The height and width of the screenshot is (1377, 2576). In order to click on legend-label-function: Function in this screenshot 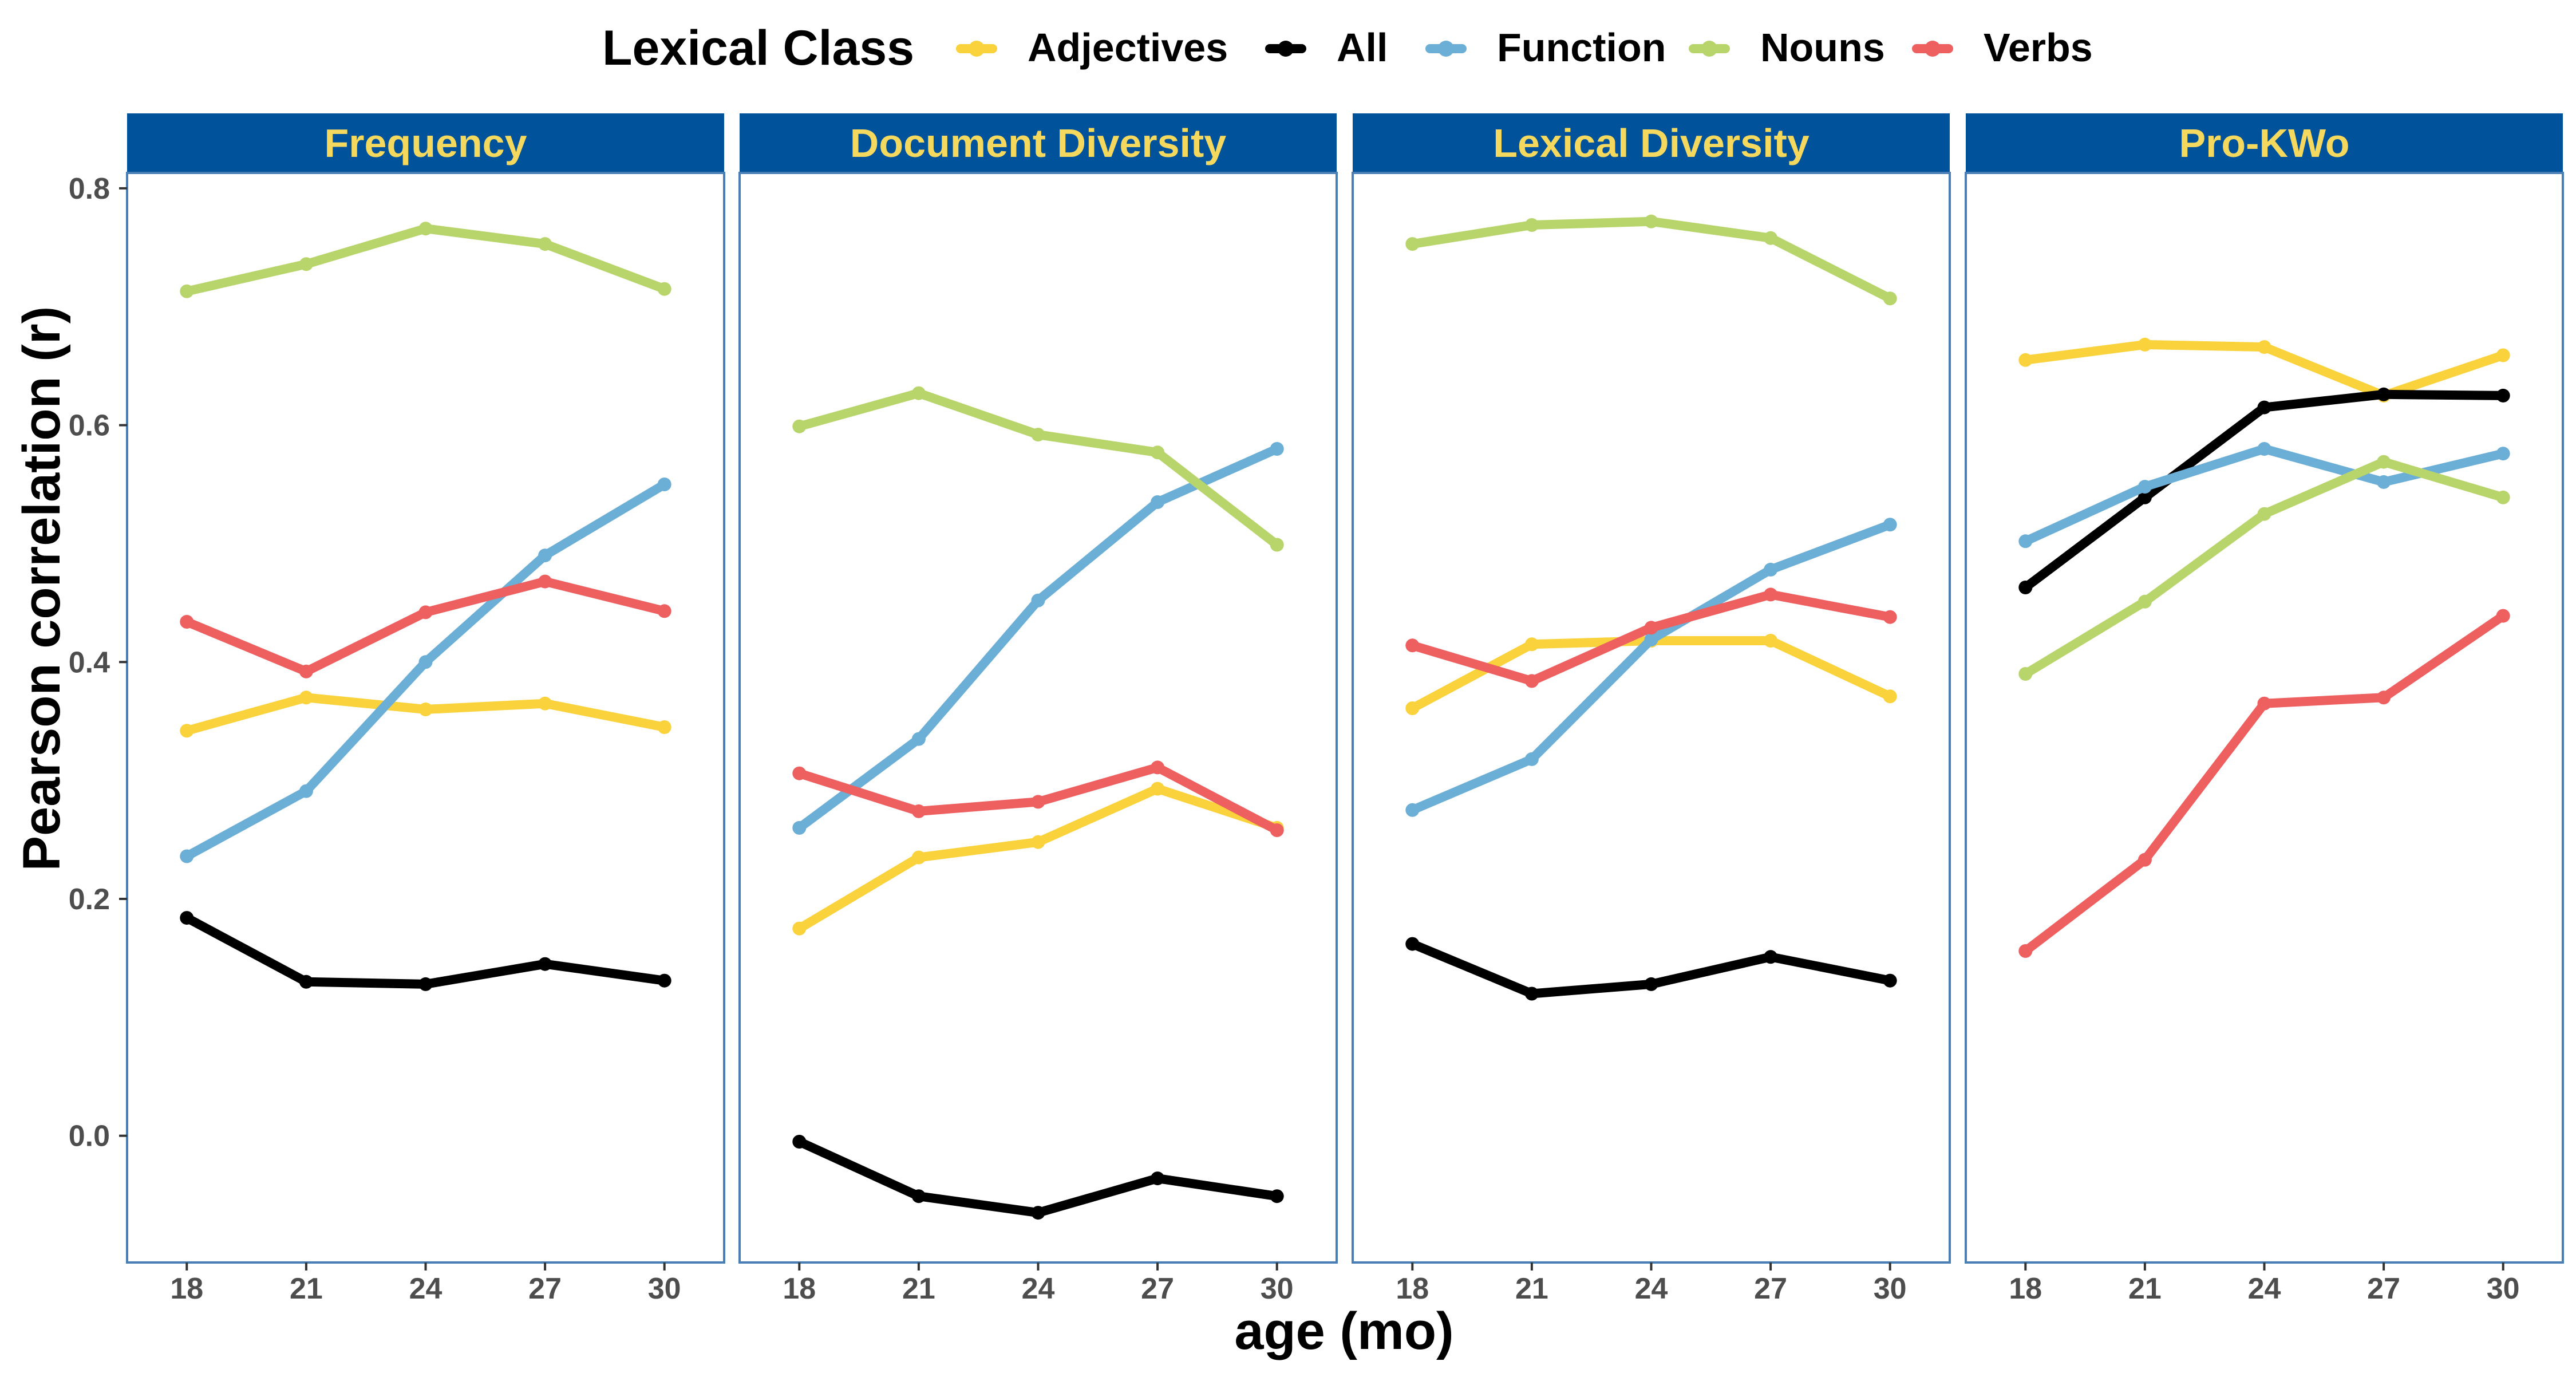, I will do `click(1581, 47)`.